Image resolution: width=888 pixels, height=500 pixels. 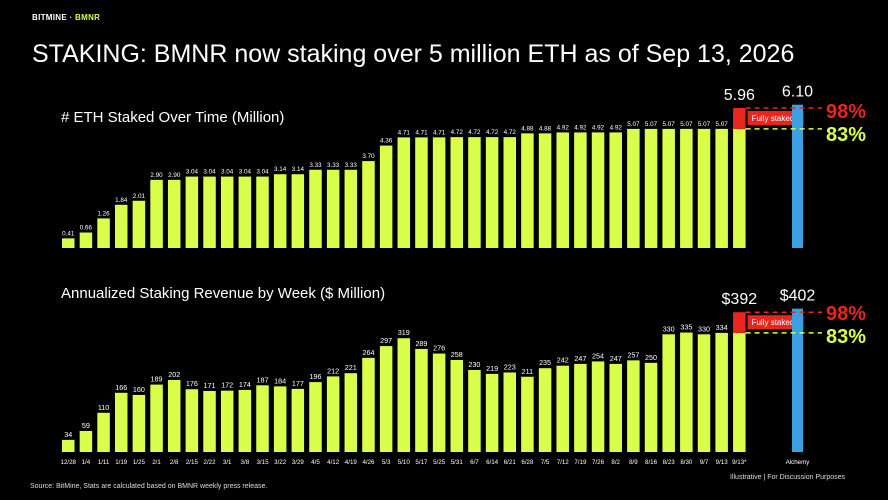 I want to click on rev-data-label: 250, so click(x=651, y=357).